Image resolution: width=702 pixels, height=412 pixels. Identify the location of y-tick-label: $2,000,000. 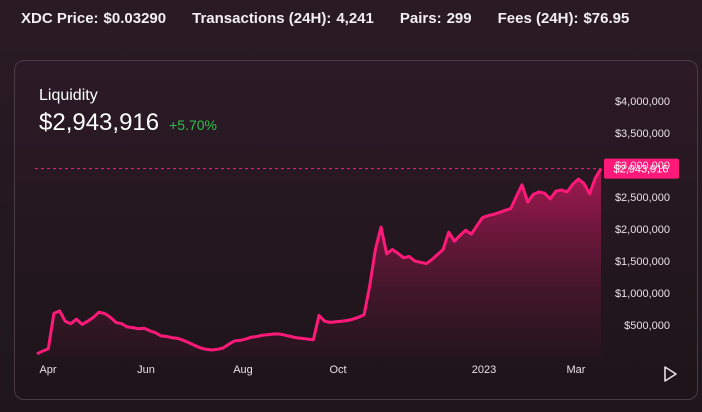
(642, 230).